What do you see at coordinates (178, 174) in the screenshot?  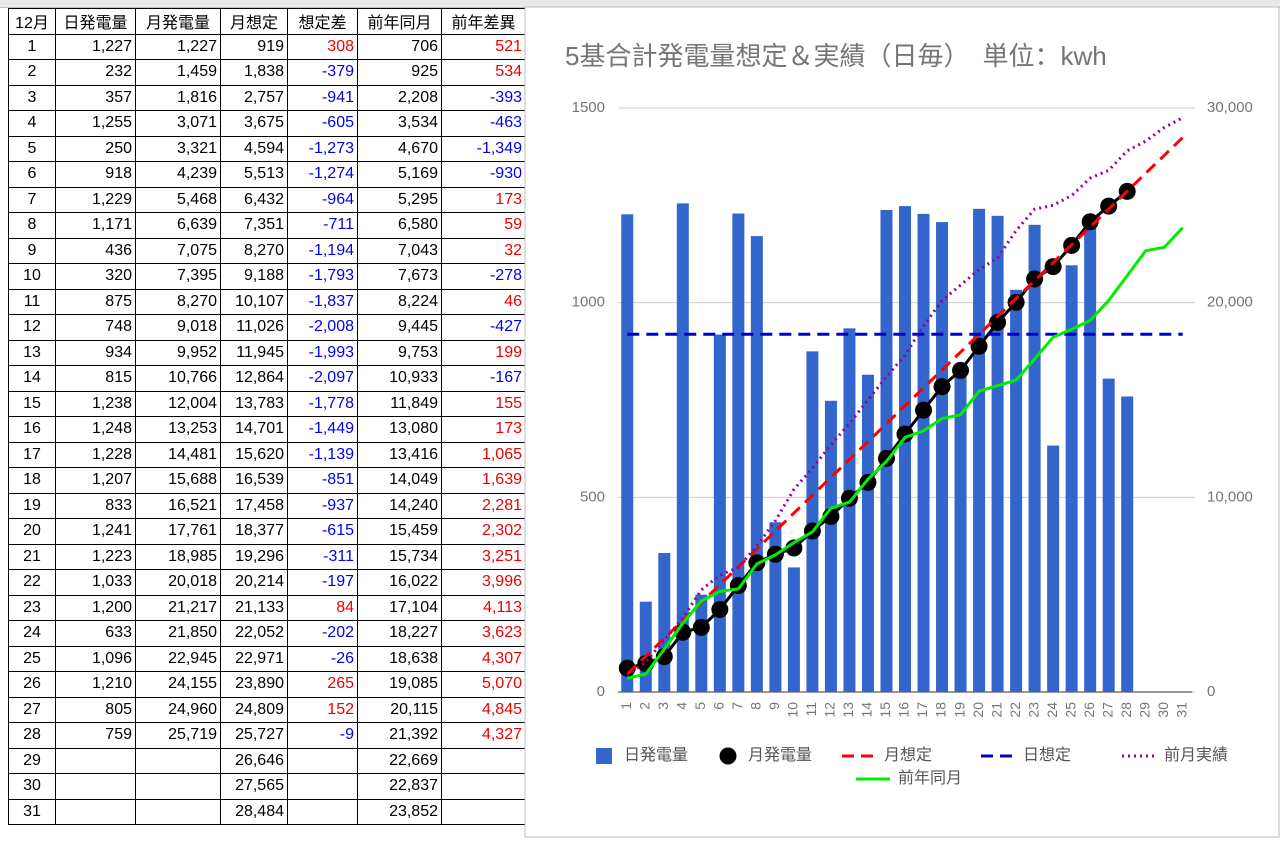 I see `table-cell: 4,239` at bounding box center [178, 174].